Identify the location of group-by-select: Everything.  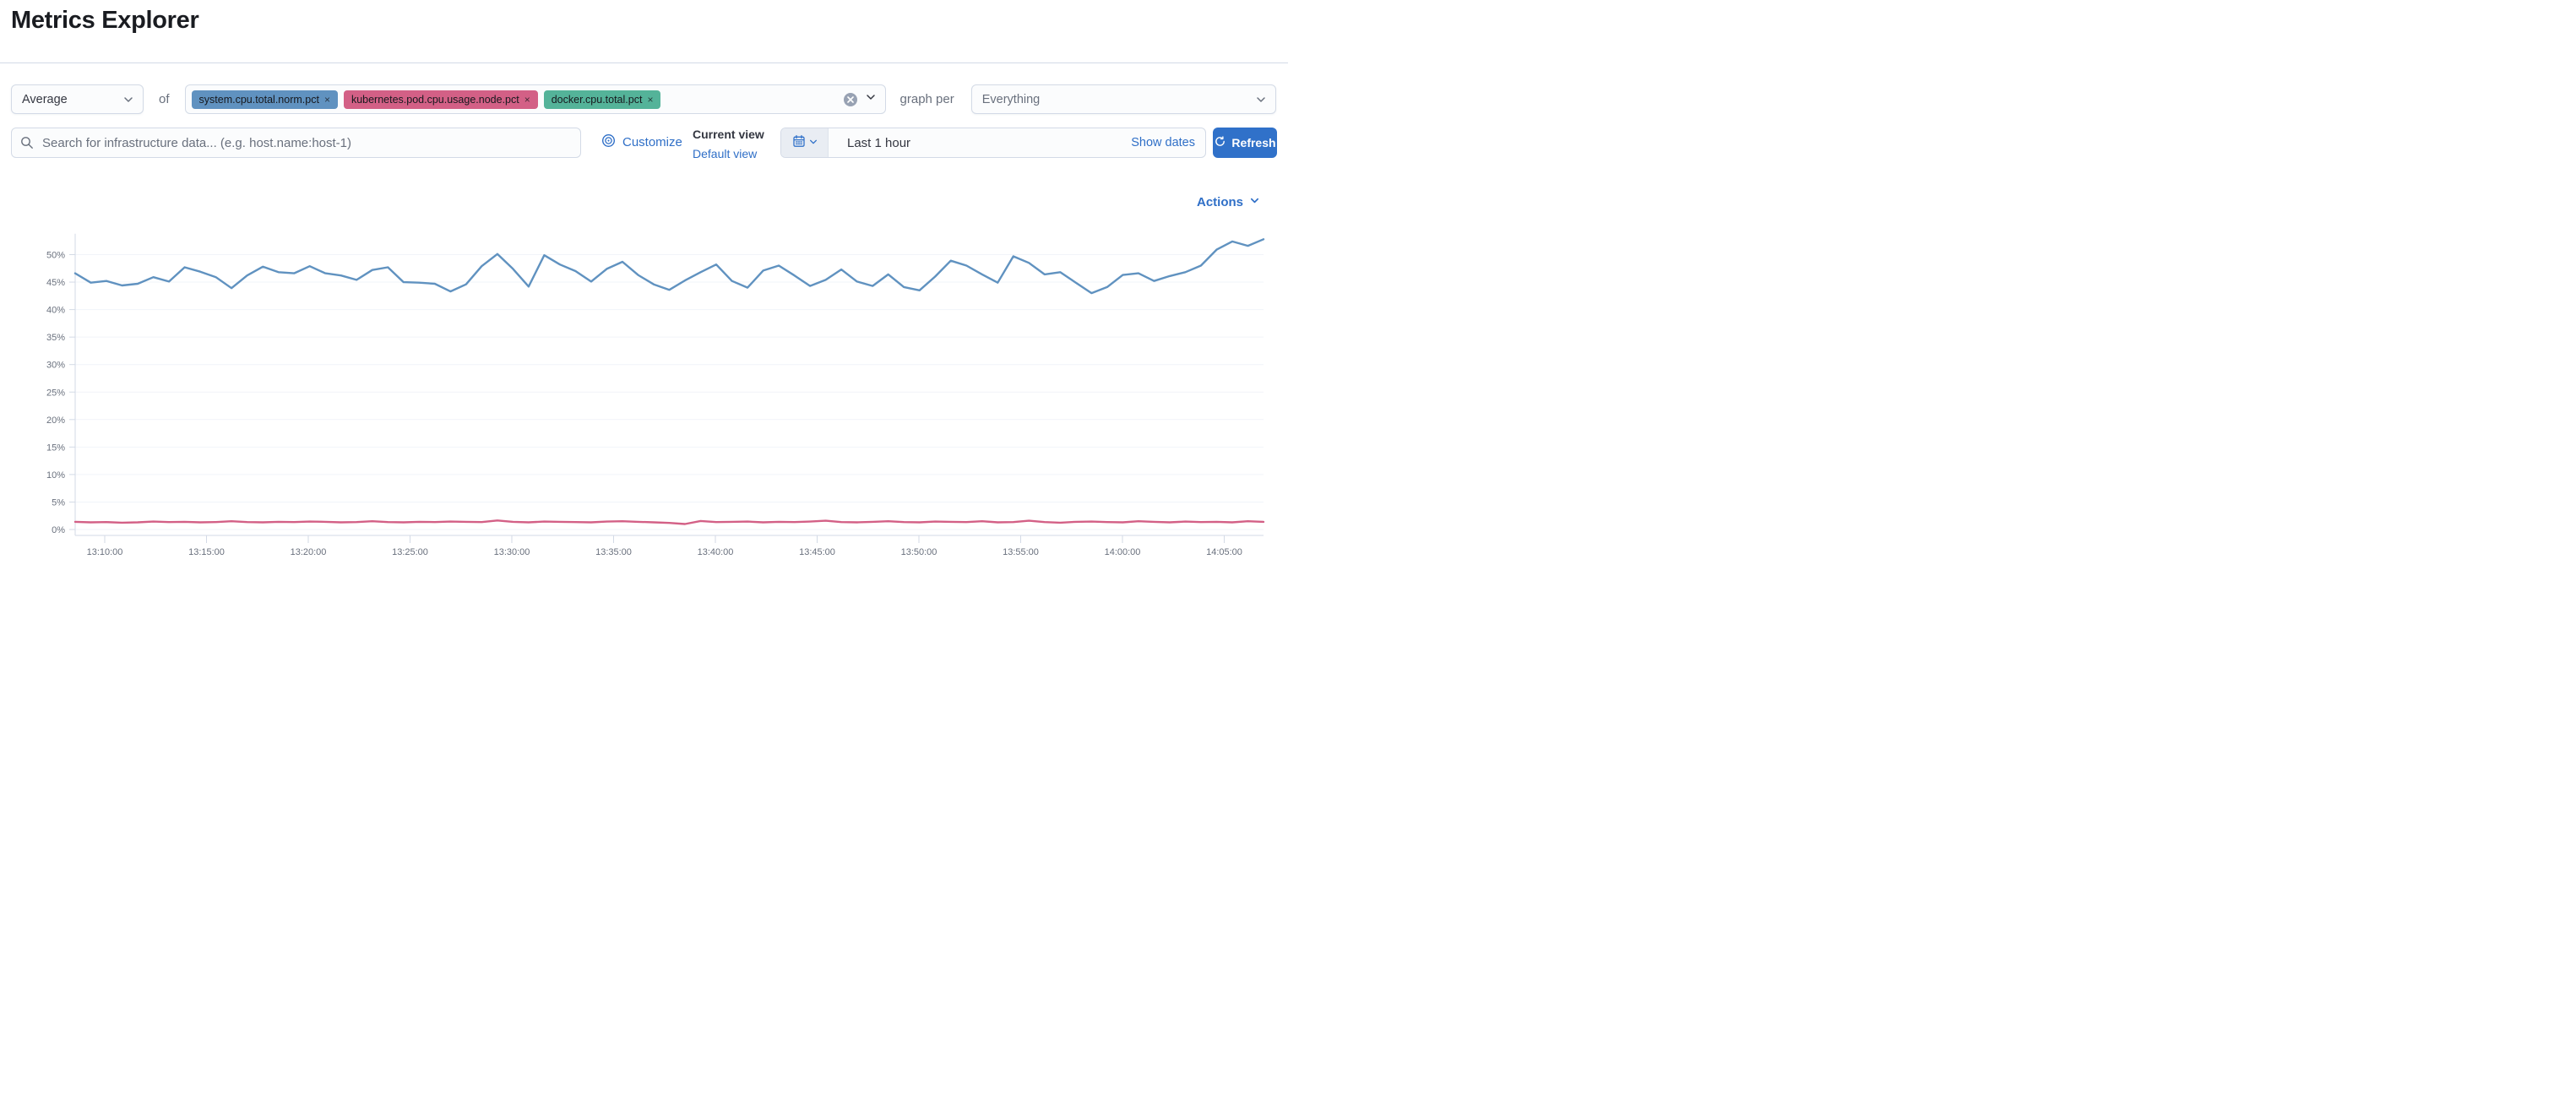
(1123, 99).